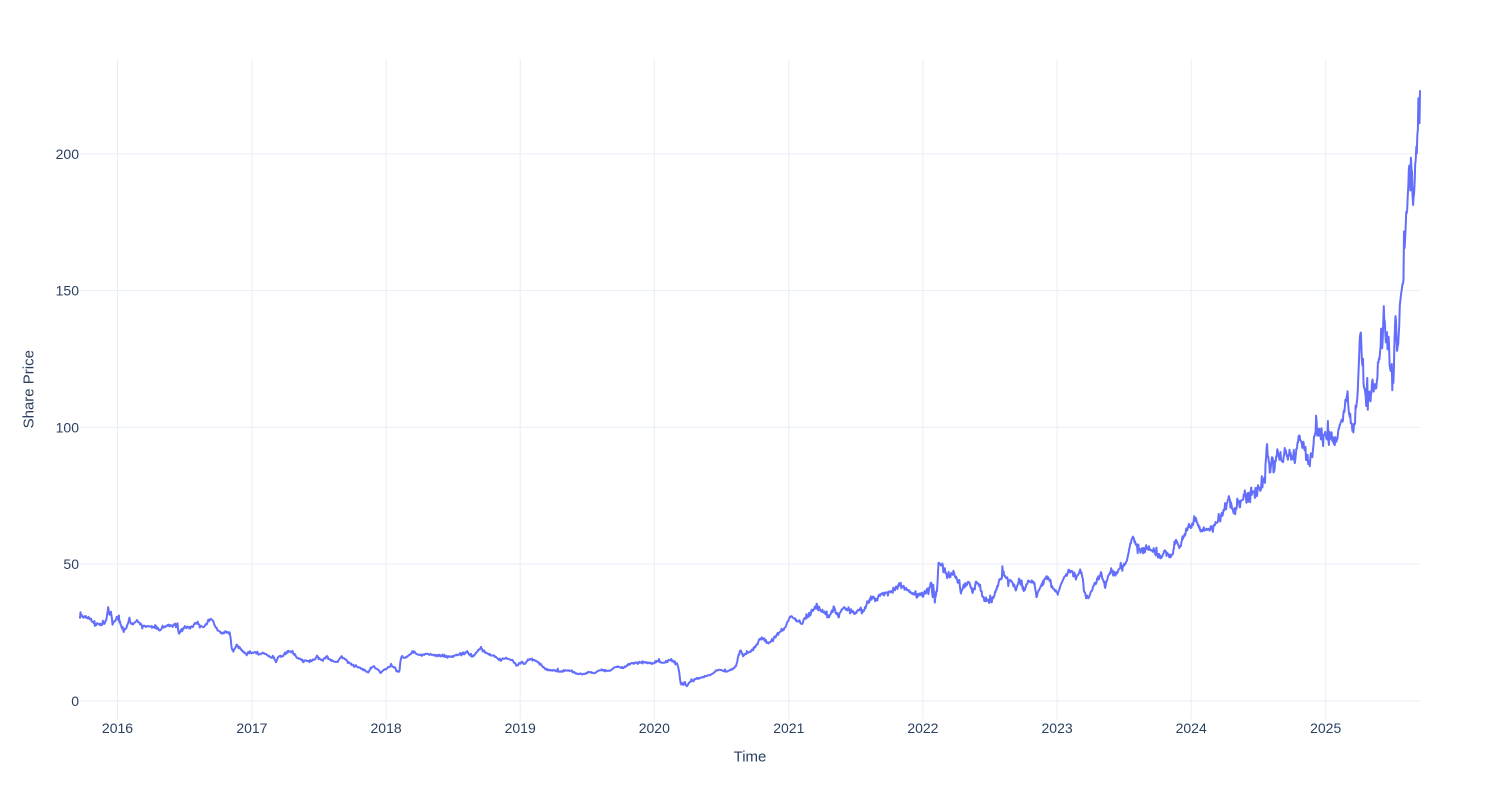 Image resolution: width=1500 pixels, height=800 pixels. What do you see at coordinates (68, 291) in the screenshot?
I see `svg-text: 150` at bounding box center [68, 291].